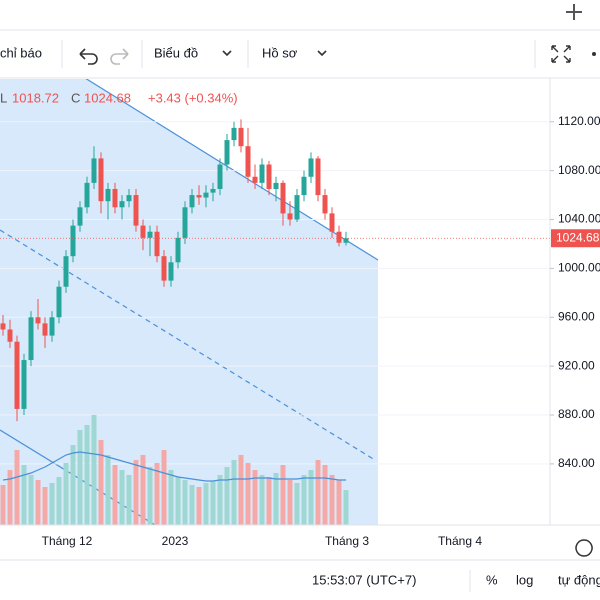  What do you see at coordinates (576, 316) in the screenshot?
I see `y-tick-label: 960.00` at bounding box center [576, 316].